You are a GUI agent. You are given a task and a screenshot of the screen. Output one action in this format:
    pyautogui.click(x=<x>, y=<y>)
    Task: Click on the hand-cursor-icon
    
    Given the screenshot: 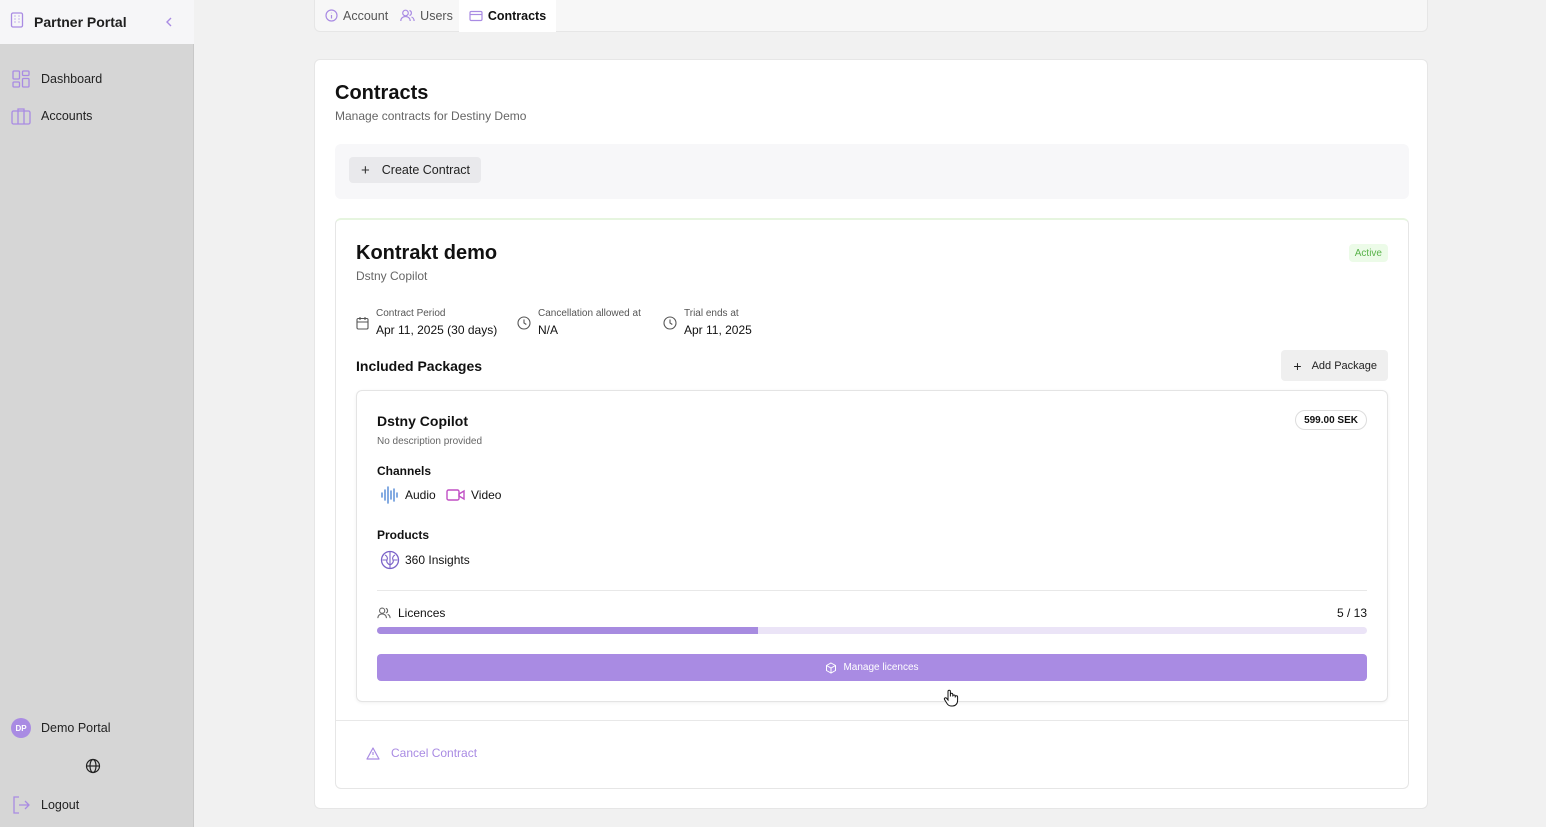 What is the action you would take?
    pyautogui.click(x=951, y=700)
    